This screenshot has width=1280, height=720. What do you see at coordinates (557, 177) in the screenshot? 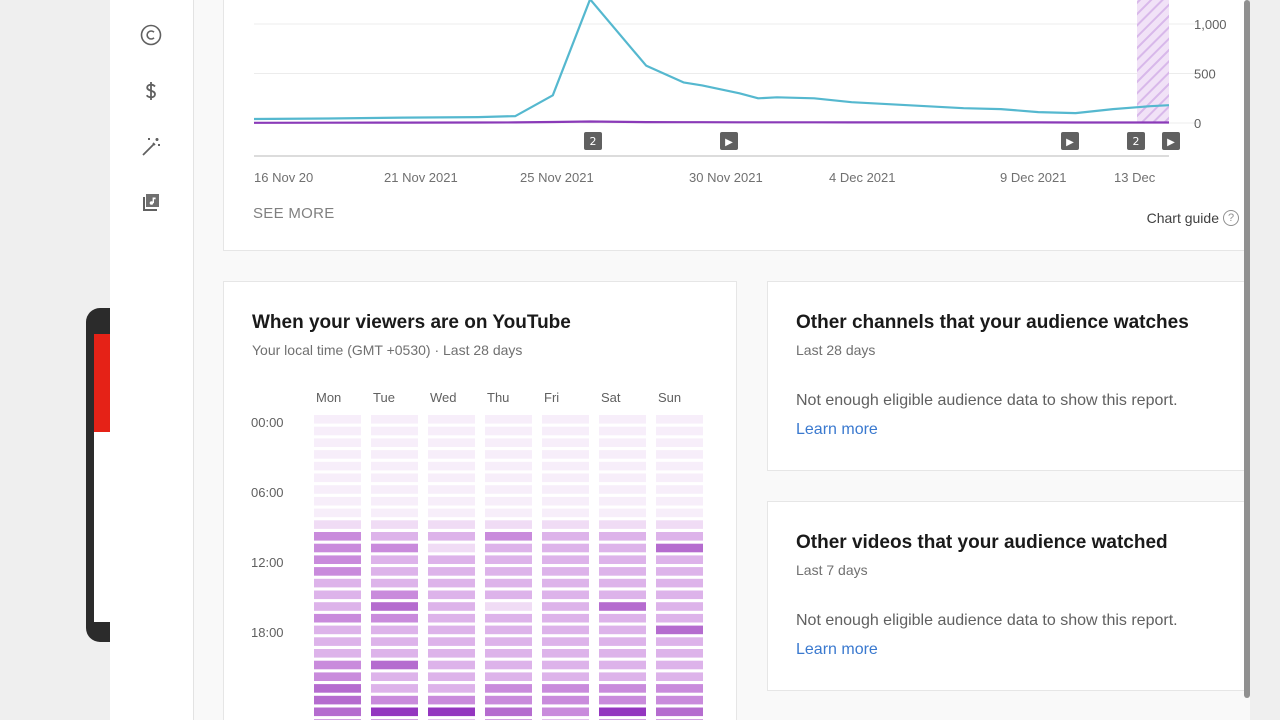
I see `x-tick-label: 25 Nov 2021` at bounding box center [557, 177].